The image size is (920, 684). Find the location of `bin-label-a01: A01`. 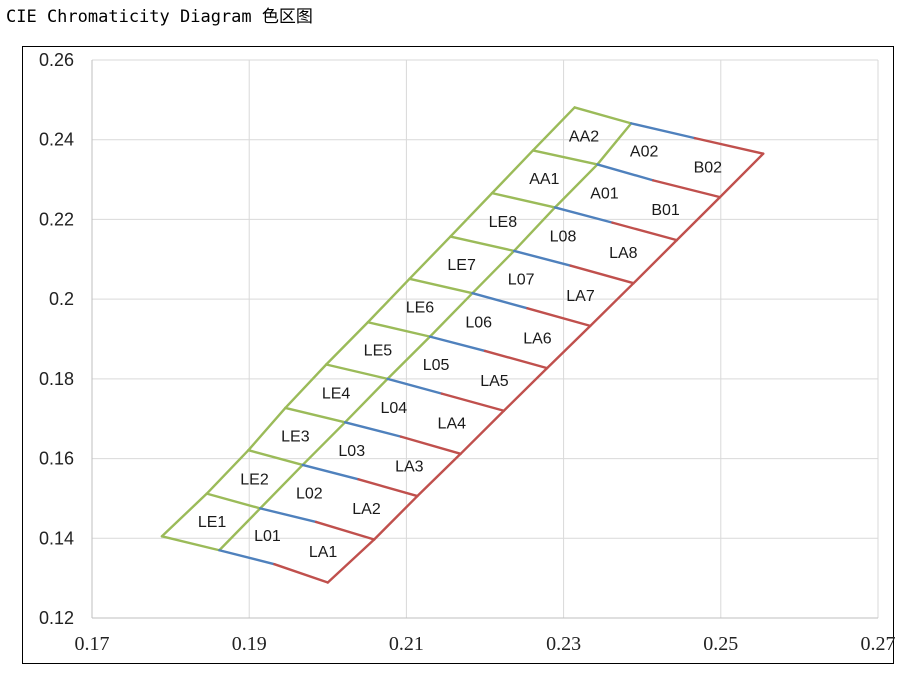

bin-label-a01: A01 is located at coordinates (604, 194).